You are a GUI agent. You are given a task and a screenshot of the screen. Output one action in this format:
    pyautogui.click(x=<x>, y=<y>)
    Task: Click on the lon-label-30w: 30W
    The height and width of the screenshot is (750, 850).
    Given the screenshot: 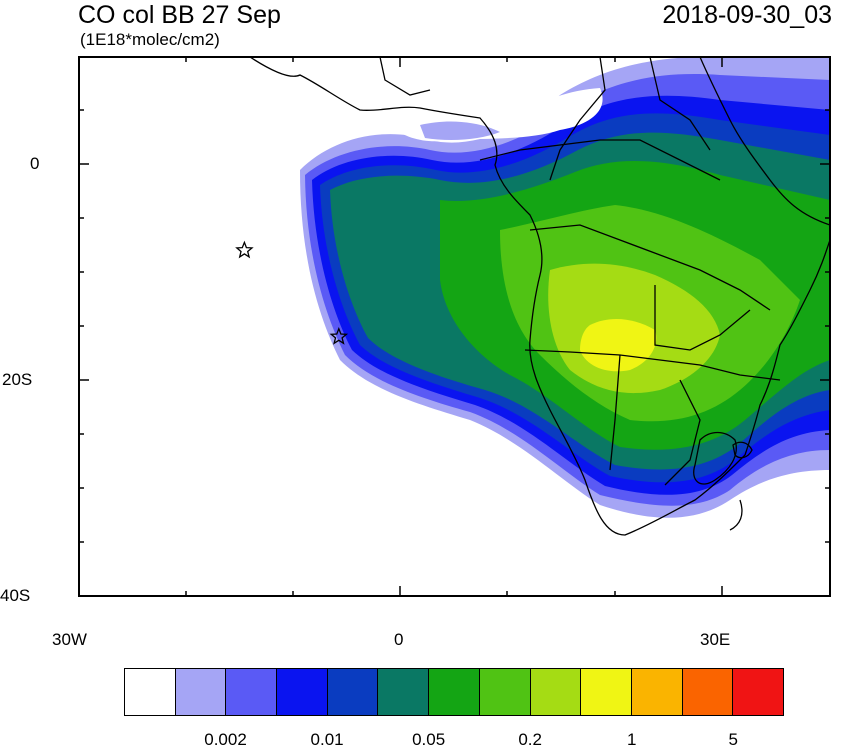 What is the action you would take?
    pyautogui.click(x=69, y=639)
    